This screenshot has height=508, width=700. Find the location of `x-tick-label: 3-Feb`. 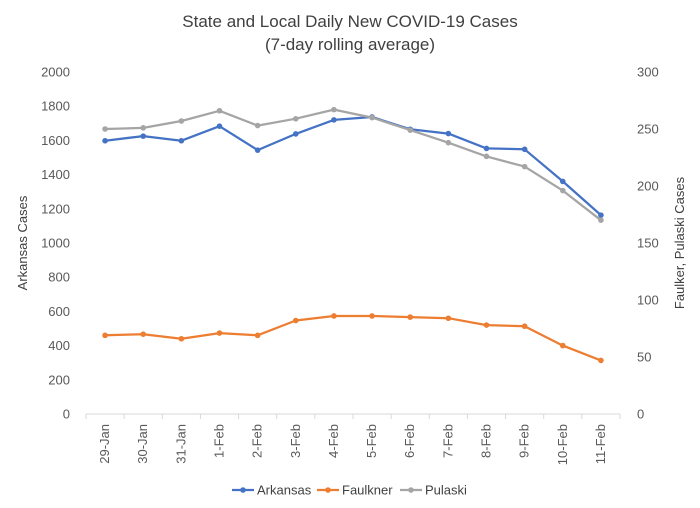

x-tick-label: 3-Feb is located at coordinates (295, 441).